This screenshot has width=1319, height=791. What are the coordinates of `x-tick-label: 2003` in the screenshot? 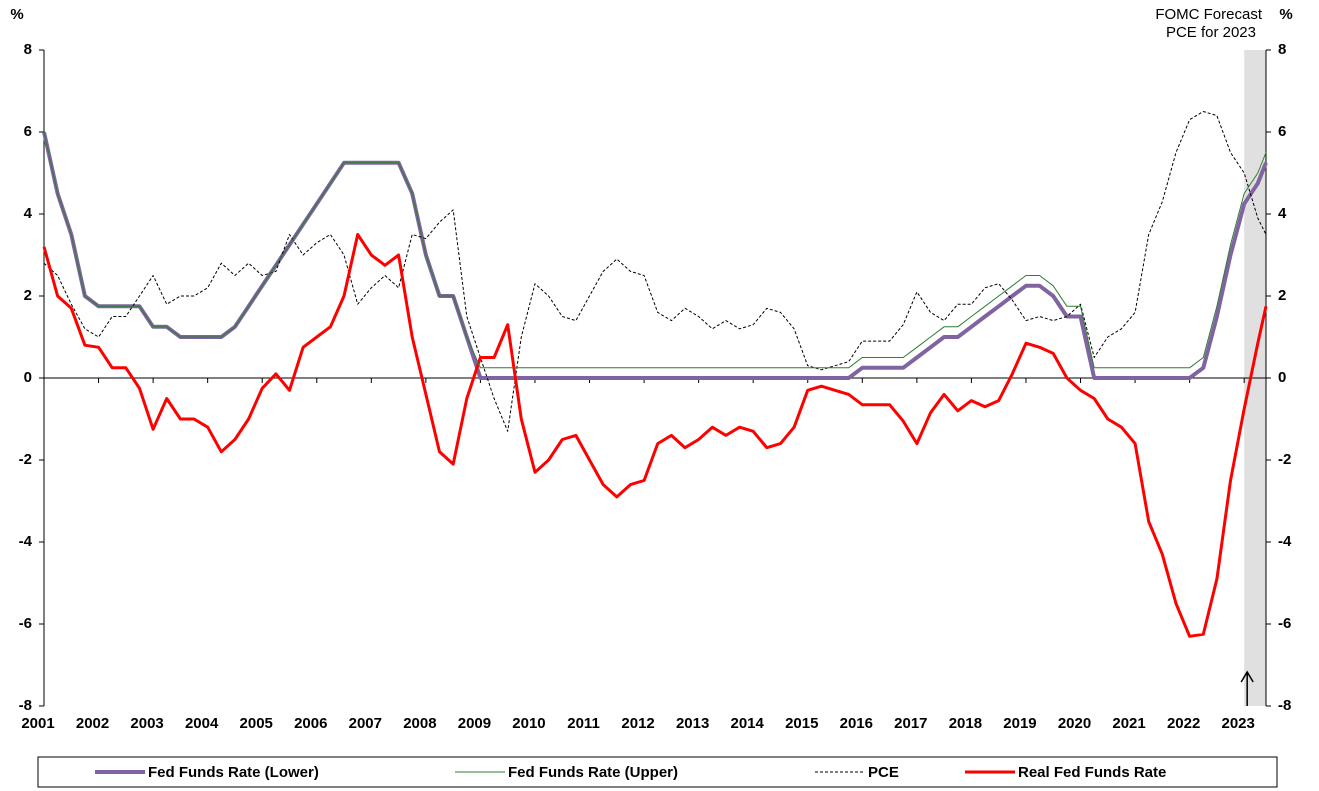 It's located at (146, 723).